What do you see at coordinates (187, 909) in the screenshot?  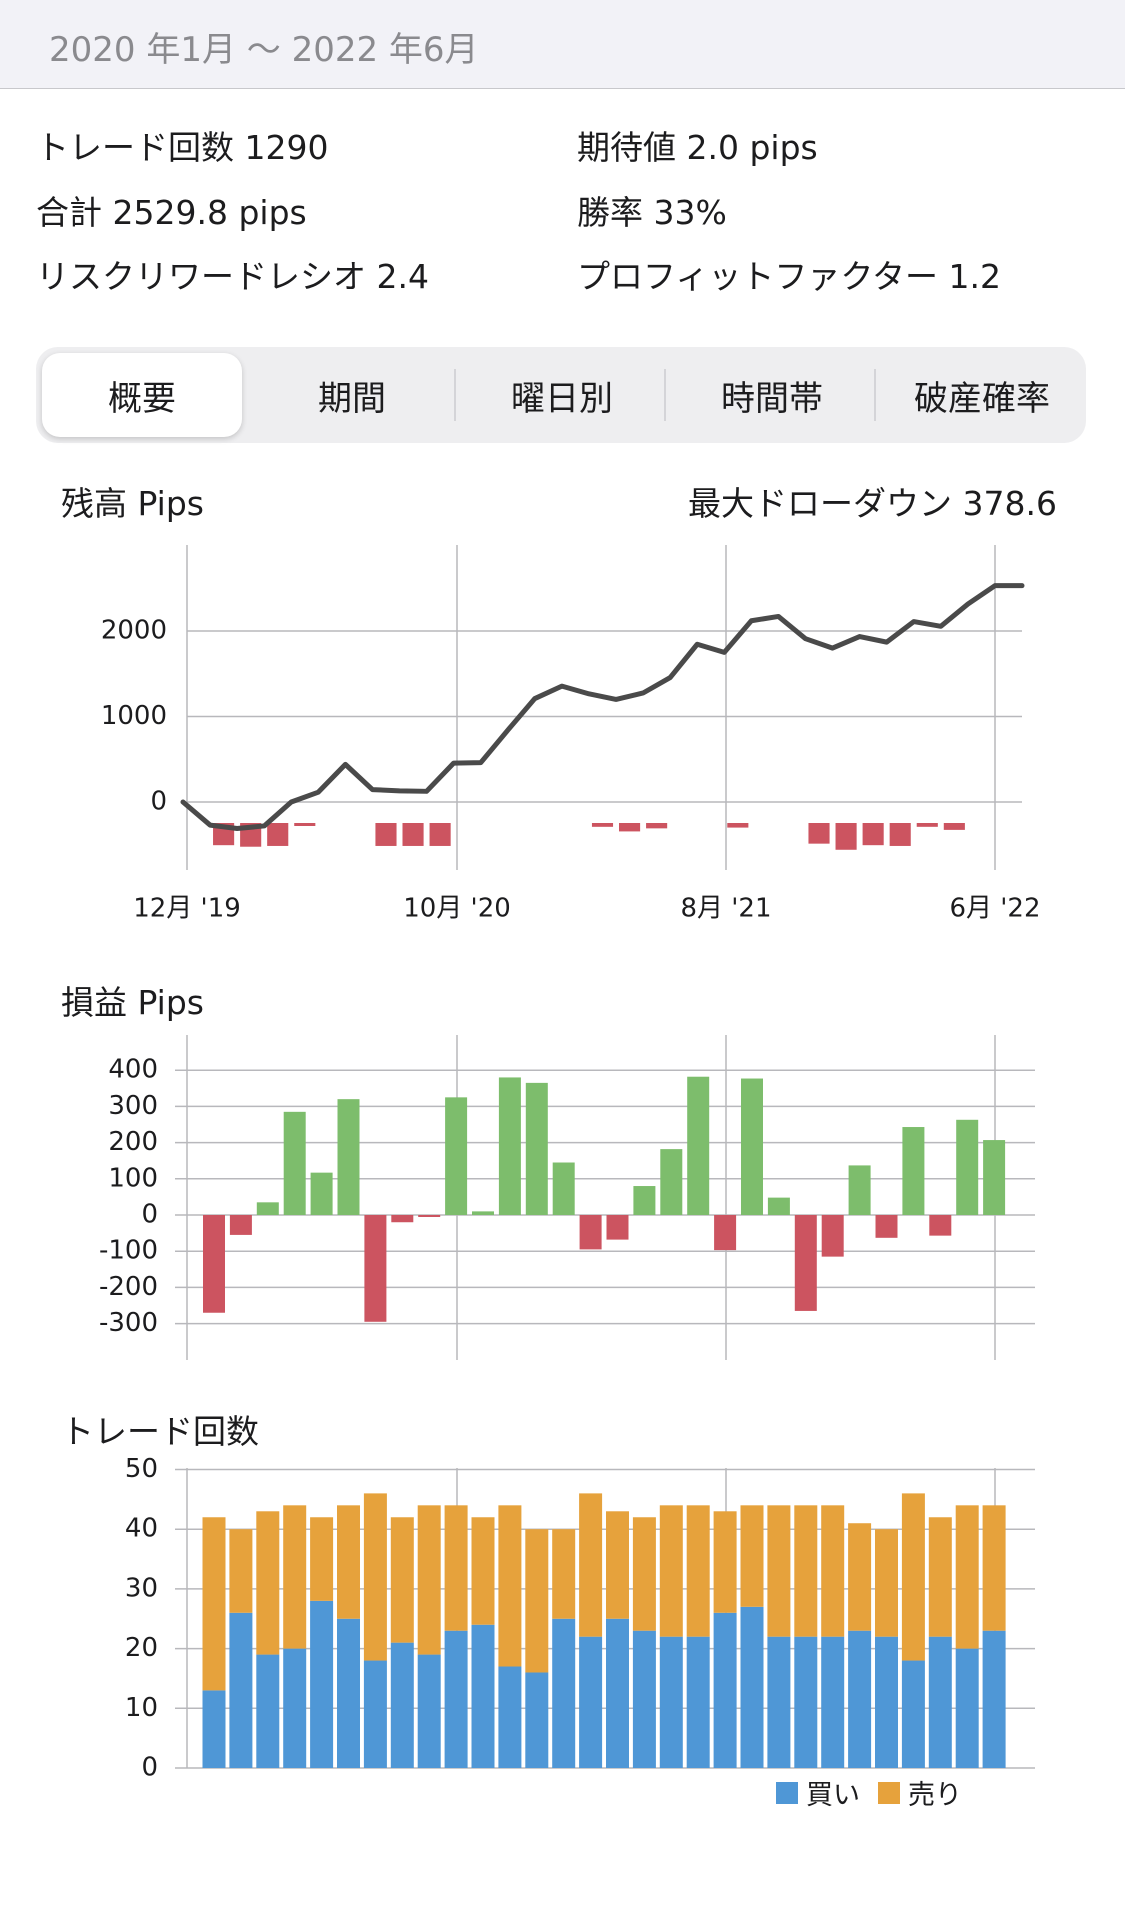 I see `x-tick-label: 12月 '19` at bounding box center [187, 909].